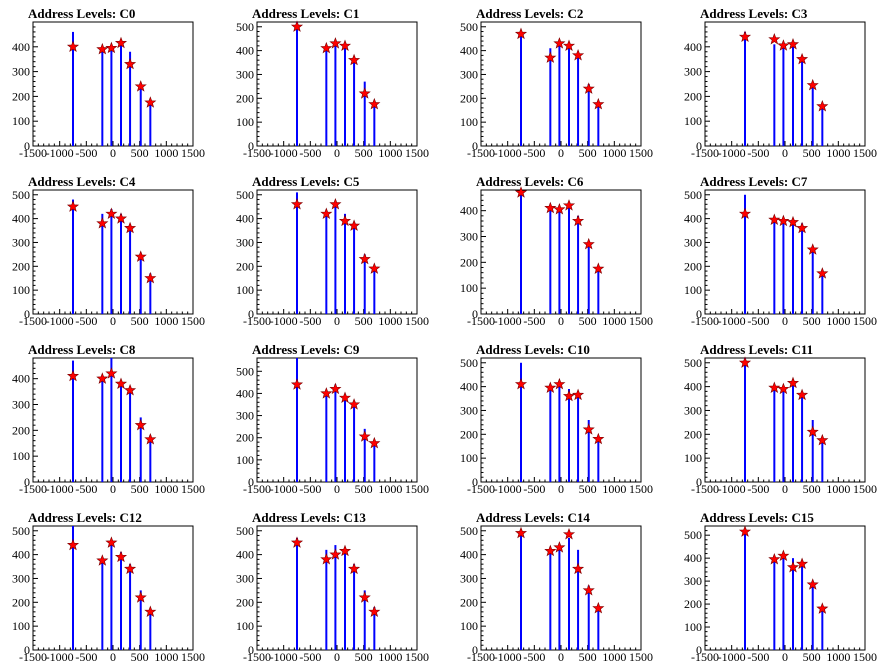 Image resolution: width=896 pixels, height=672 pixels. I want to click on y-tick-label: 0, so click(699, 146).